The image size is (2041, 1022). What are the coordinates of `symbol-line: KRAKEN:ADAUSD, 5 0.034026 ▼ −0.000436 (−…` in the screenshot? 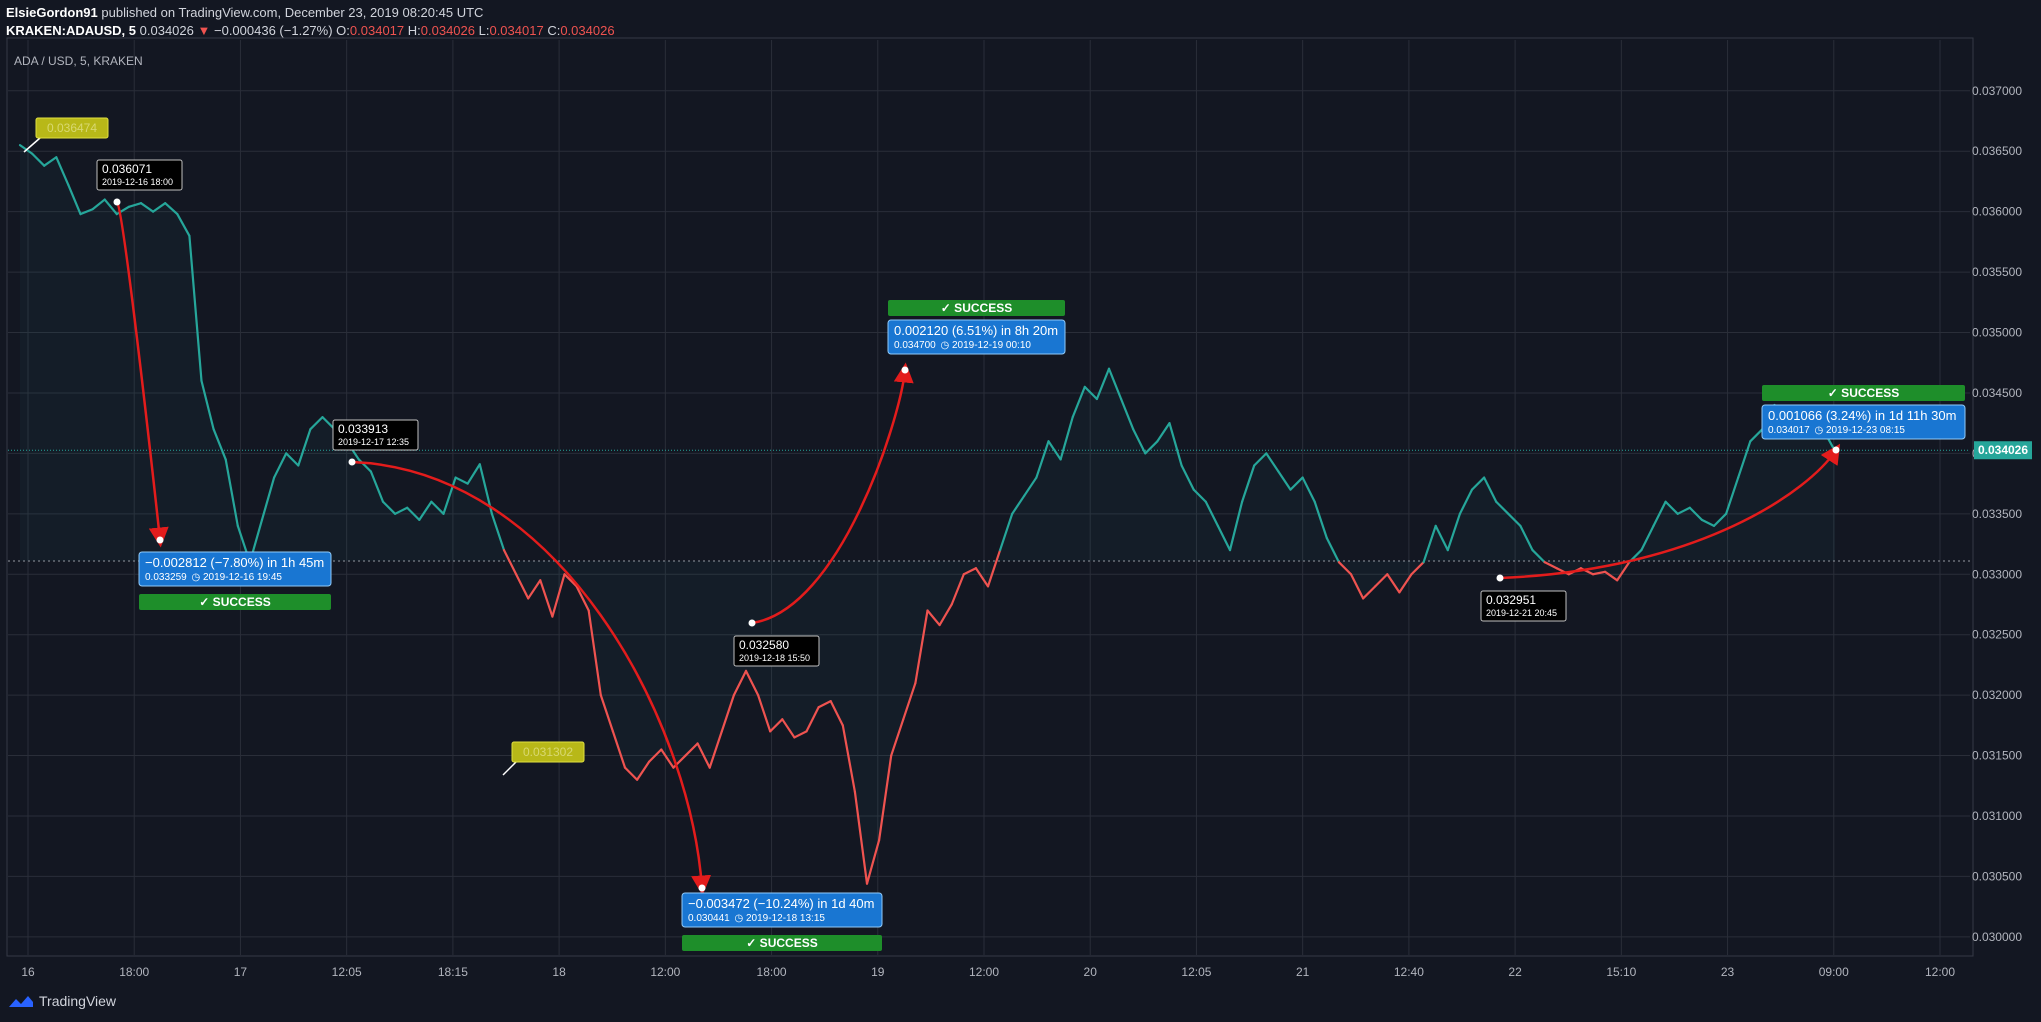 It's located at (310, 31).